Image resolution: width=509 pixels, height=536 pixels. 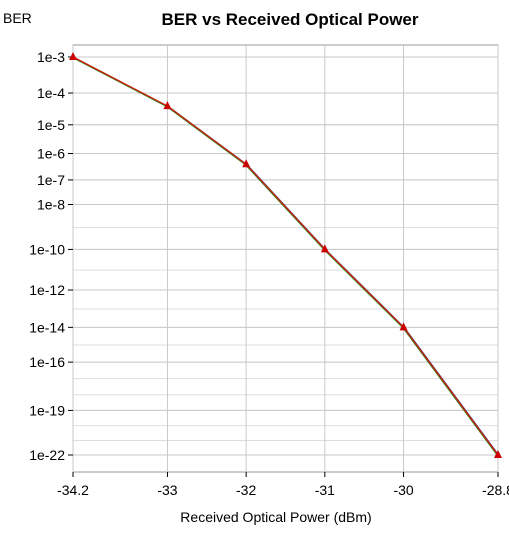 What do you see at coordinates (47, 410) in the screenshot?
I see `y-tick-label: 1e-19` at bounding box center [47, 410].